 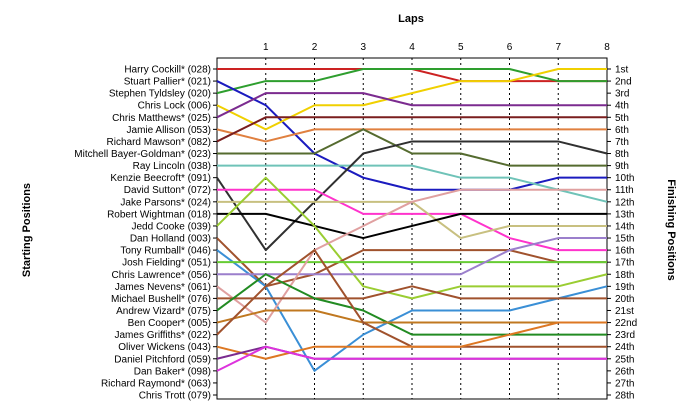 I want to click on starting-position-label: Robert Wightman (018), so click(x=159, y=214).